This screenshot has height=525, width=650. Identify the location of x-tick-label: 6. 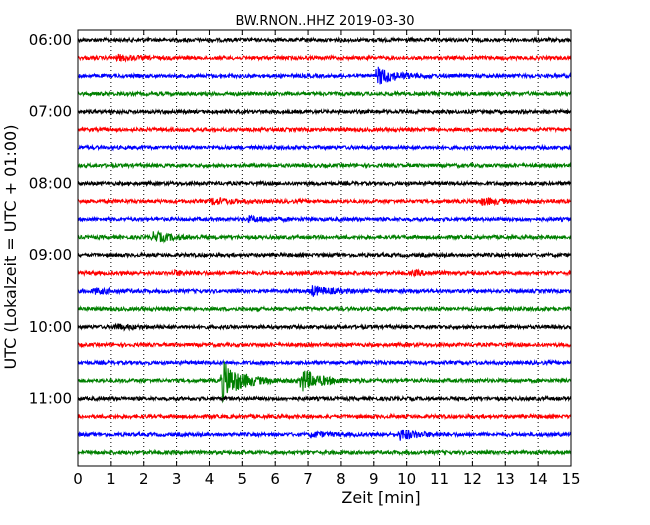
(275, 479).